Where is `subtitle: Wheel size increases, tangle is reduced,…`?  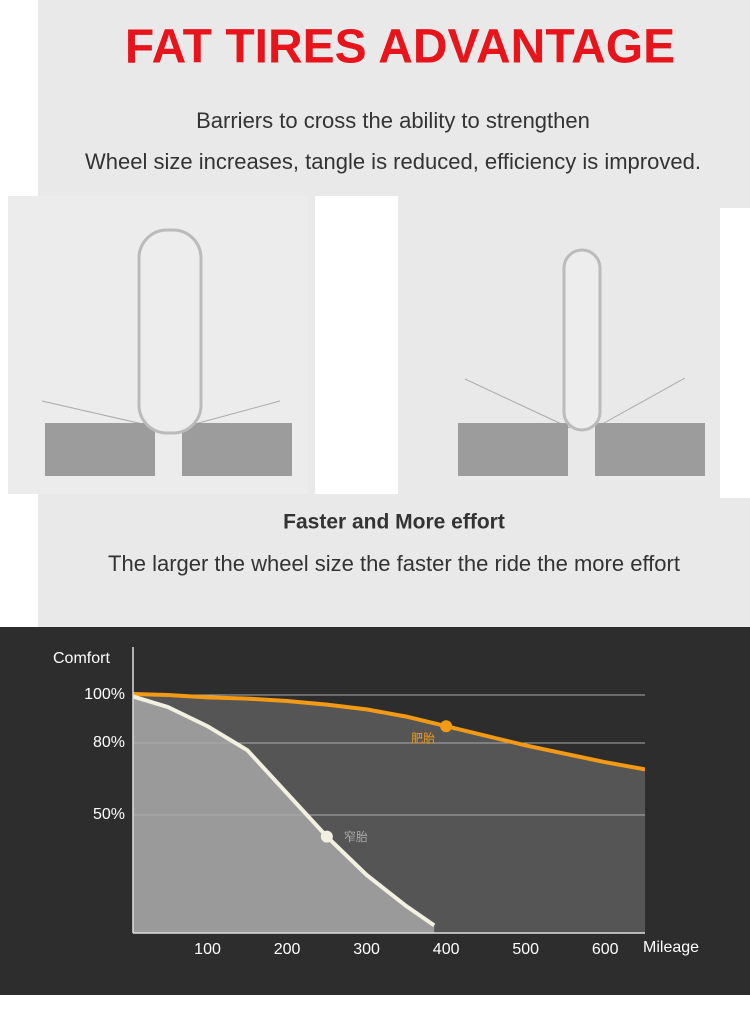 subtitle: Wheel size increases, tangle is reduced,… is located at coordinates (393, 161).